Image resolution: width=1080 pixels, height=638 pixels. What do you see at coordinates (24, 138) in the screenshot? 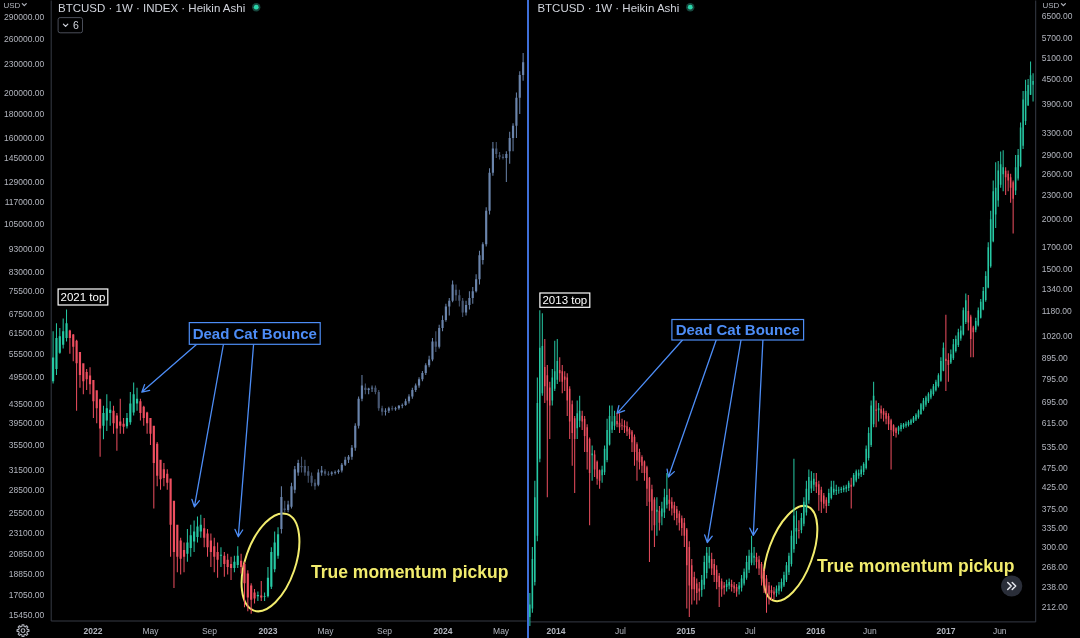
I see `y-tick-label: 160000.00` at bounding box center [24, 138].